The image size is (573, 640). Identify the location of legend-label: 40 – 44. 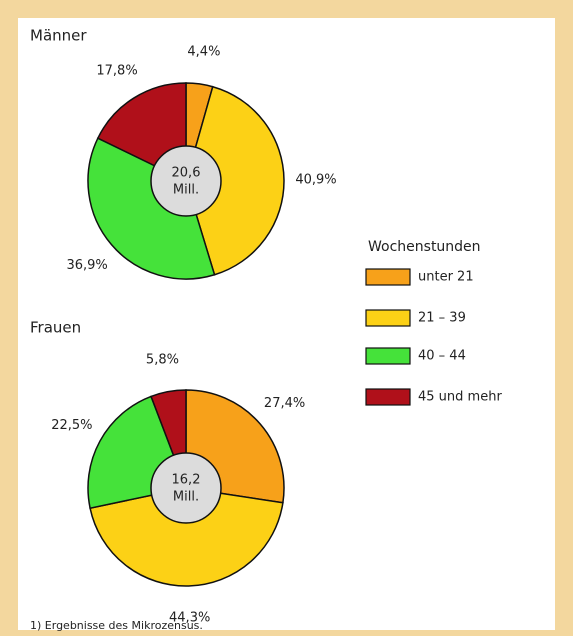
(442, 356).